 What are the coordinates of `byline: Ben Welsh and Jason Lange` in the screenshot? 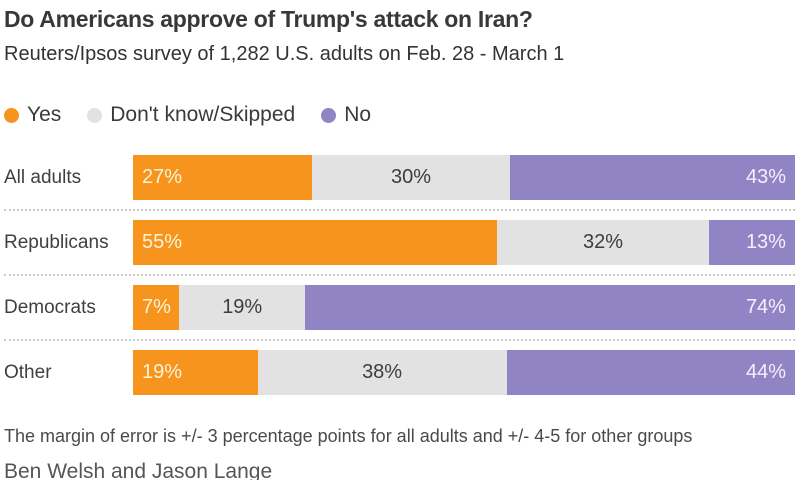 It's located at (138, 470).